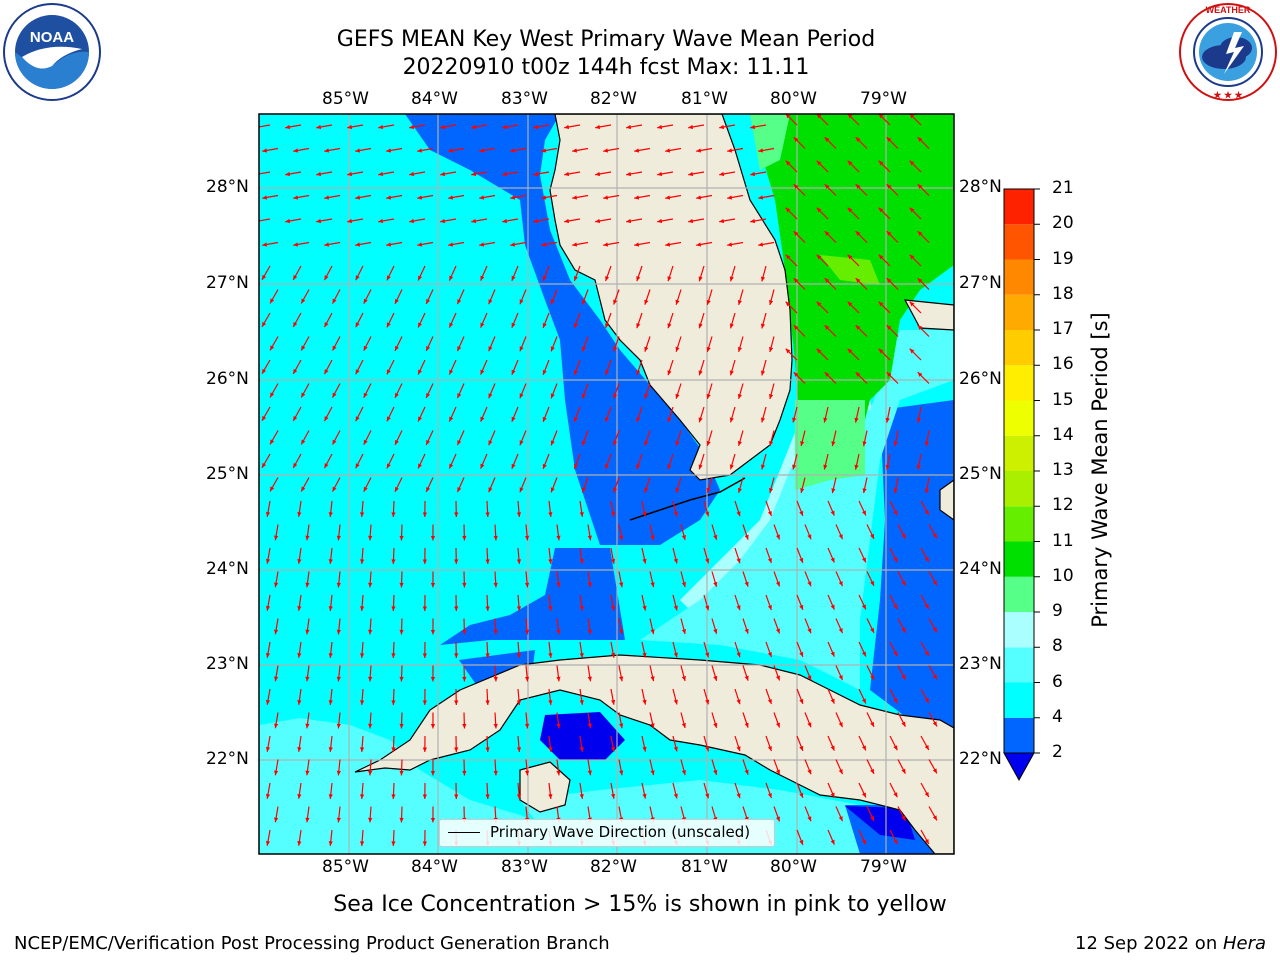 The image size is (1280, 960). I want to click on sea-11-12s-patch, so click(850, 270).